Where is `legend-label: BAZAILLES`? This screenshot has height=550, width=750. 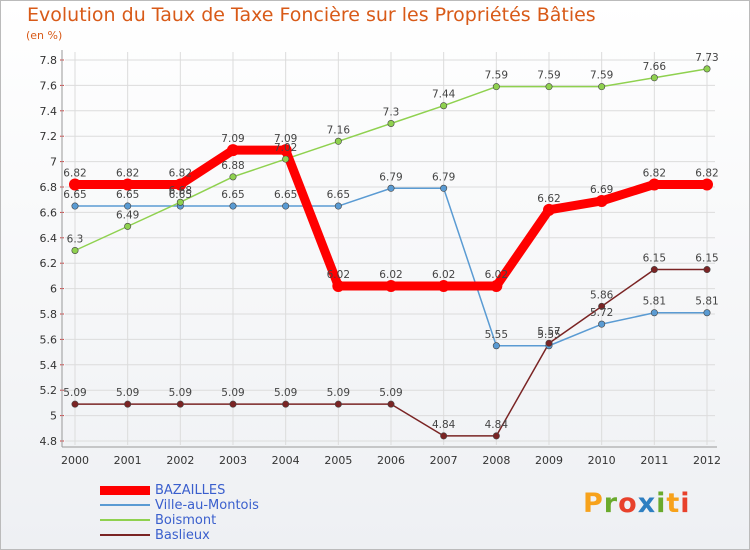 legend-label: BAZAILLES is located at coordinates (190, 490).